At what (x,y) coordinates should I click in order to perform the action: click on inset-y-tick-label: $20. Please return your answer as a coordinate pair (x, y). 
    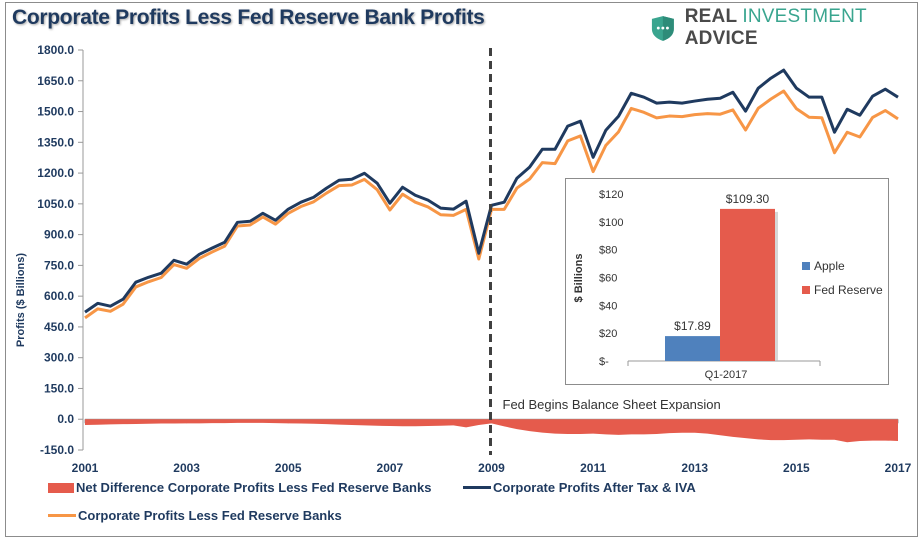
    Looking at the image, I should click on (608, 334).